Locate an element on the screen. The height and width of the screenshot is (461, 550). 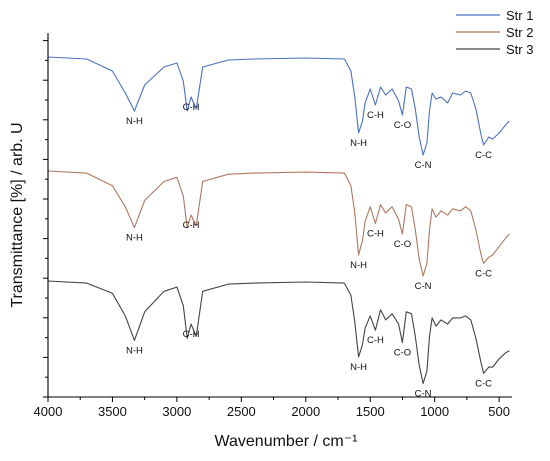
legend-label-2: Str 2 is located at coordinates (519, 32).